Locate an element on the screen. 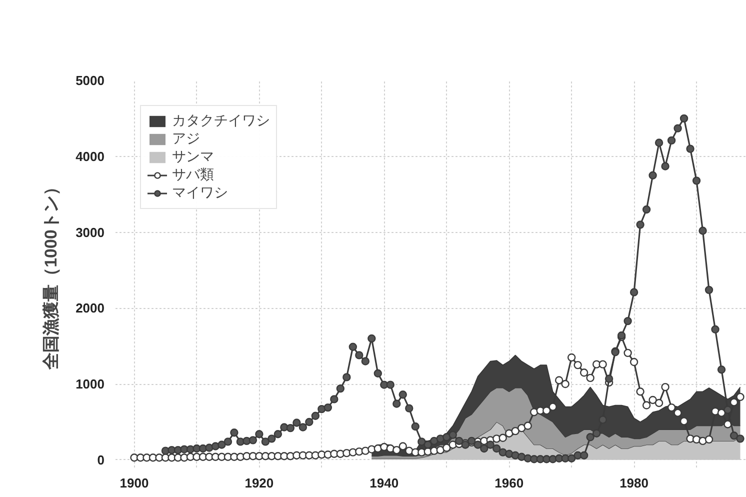 The width and height of the screenshot is (746, 497). y-tick-label: 3000 is located at coordinates (90, 232).